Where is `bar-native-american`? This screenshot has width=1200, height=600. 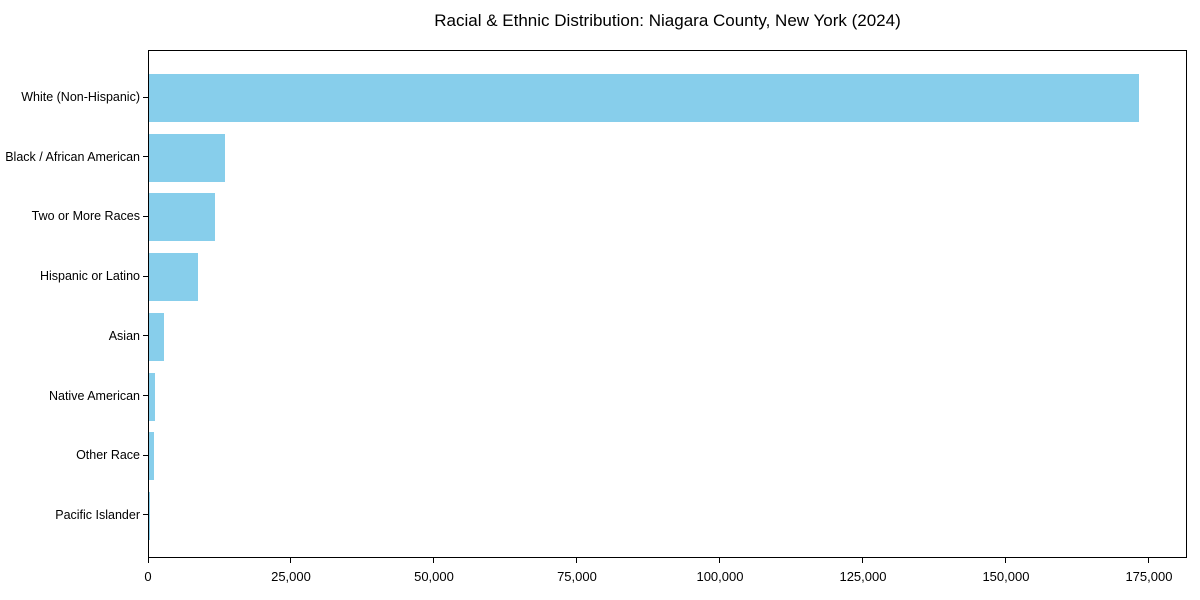 bar-native-american is located at coordinates (152, 396).